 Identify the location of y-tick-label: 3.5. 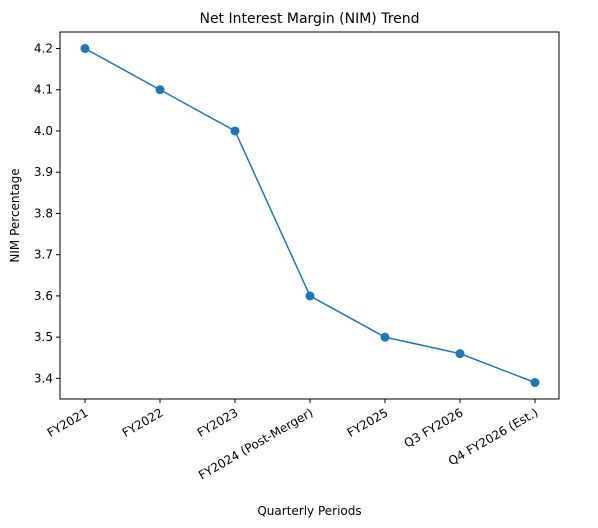
(43, 337).